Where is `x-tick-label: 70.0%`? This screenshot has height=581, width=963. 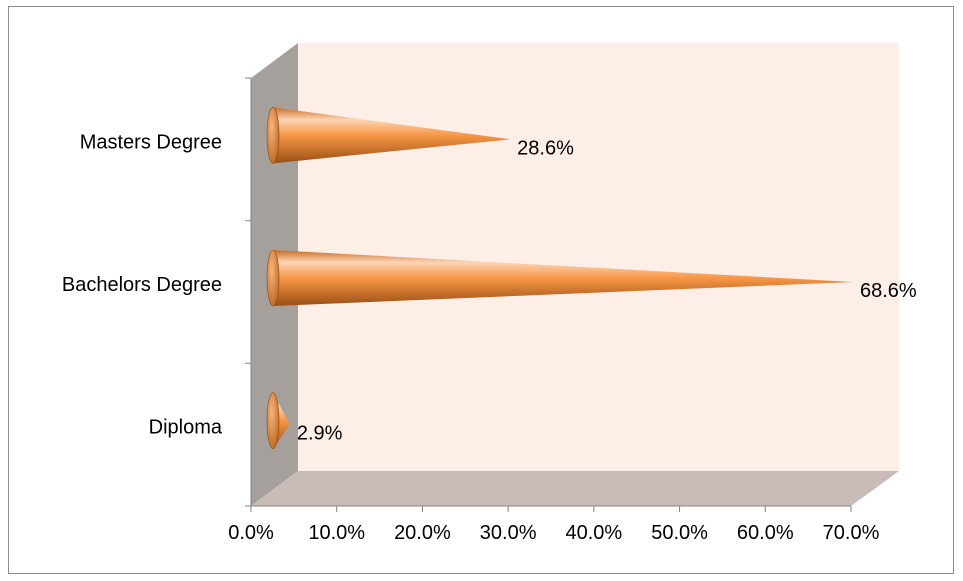 x-tick-label: 70.0% is located at coordinates (851, 533).